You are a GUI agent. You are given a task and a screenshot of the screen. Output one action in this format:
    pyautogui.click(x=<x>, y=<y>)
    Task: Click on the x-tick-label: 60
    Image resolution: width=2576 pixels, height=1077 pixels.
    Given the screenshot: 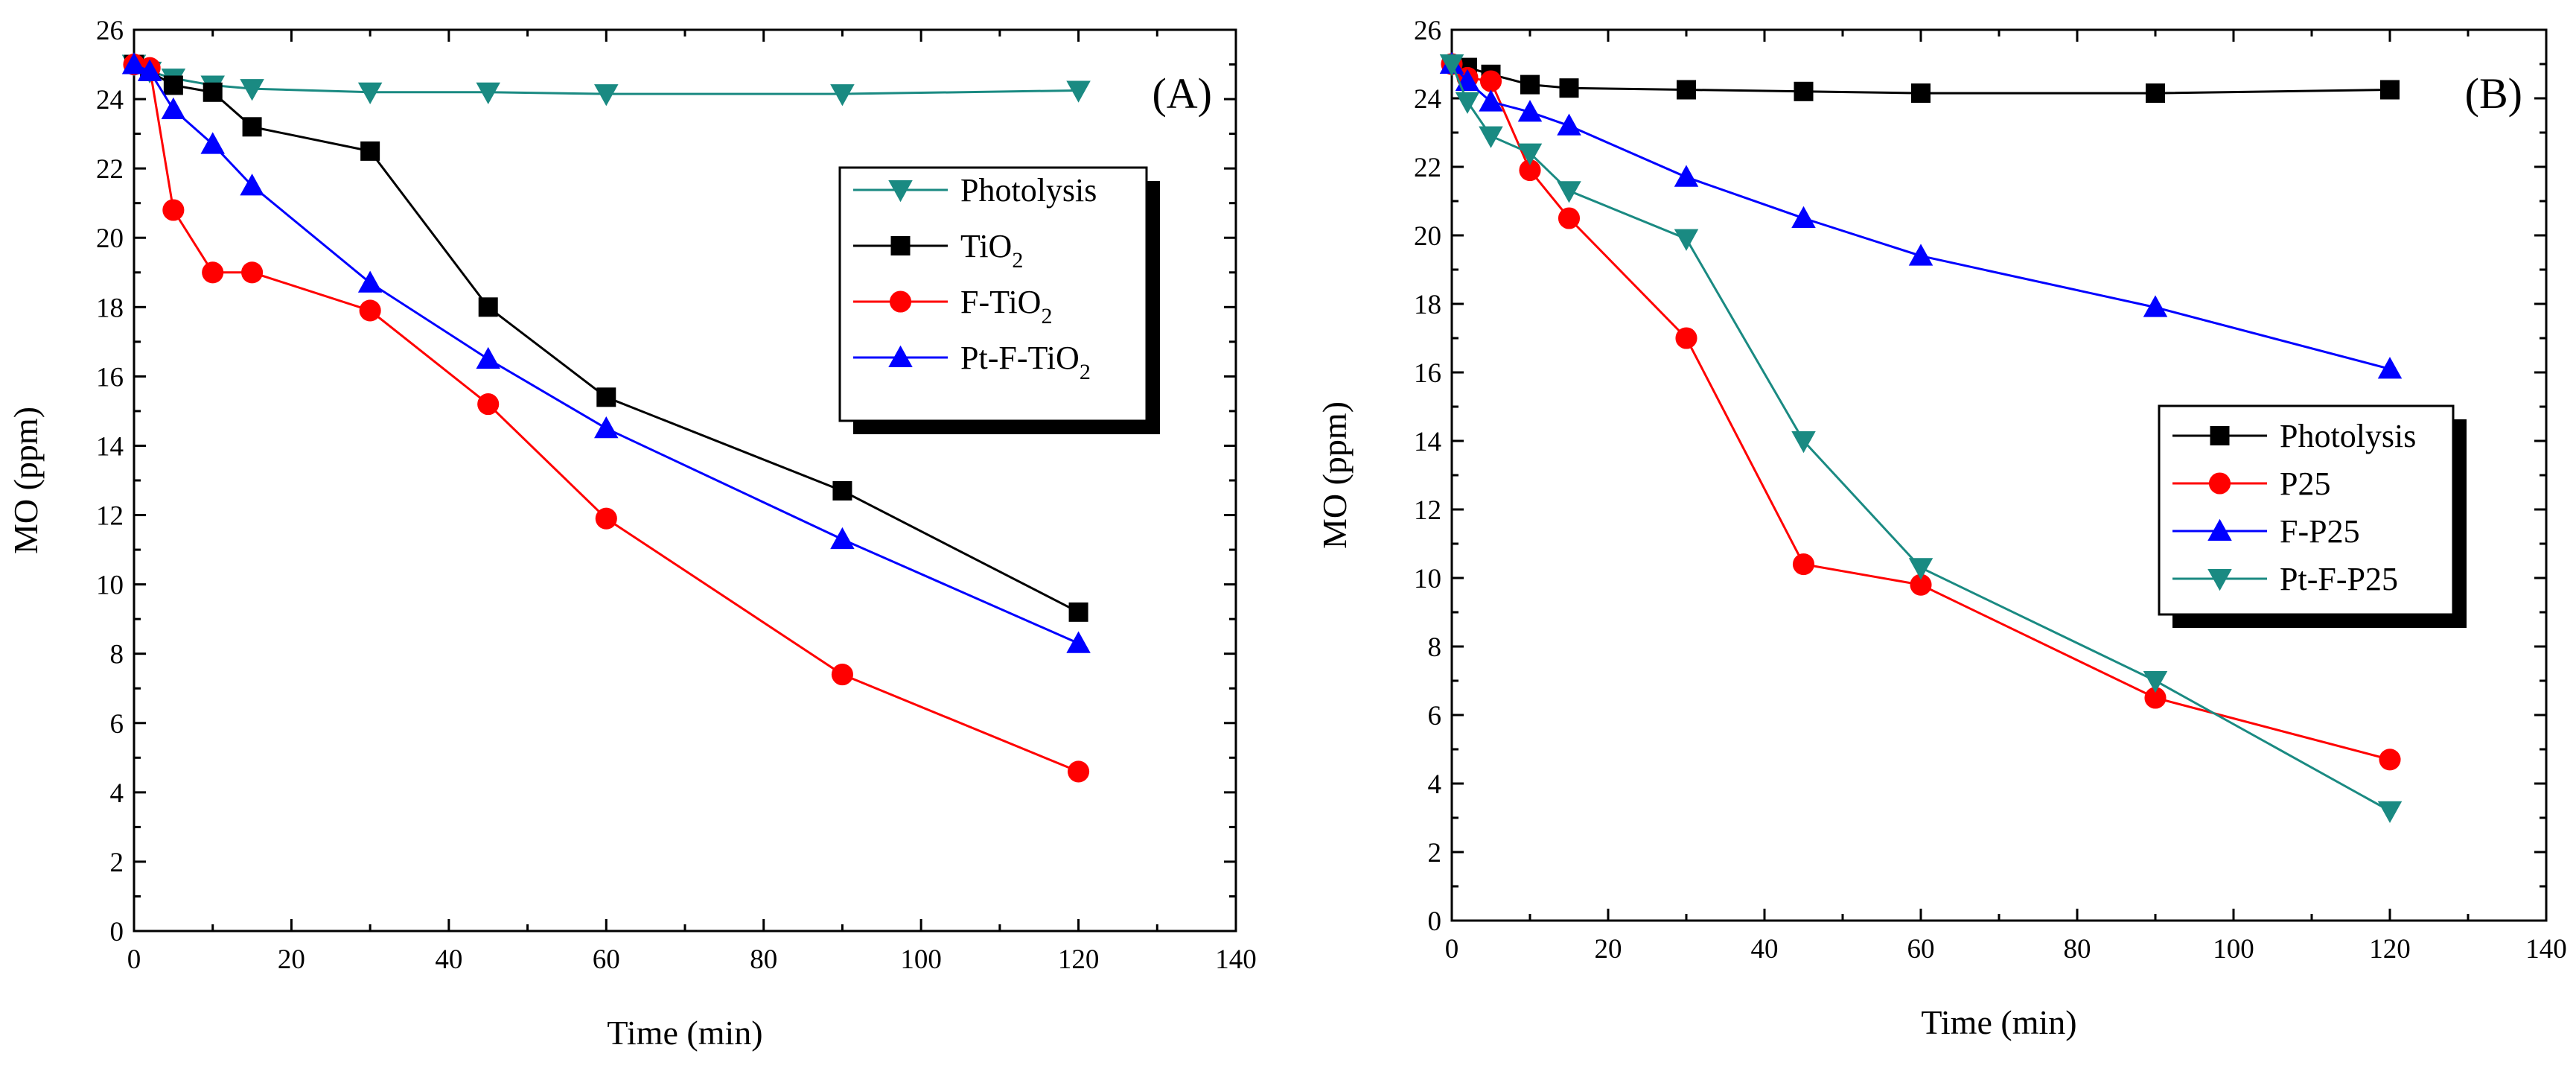 What is the action you would take?
    pyautogui.click(x=606, y=959)
    